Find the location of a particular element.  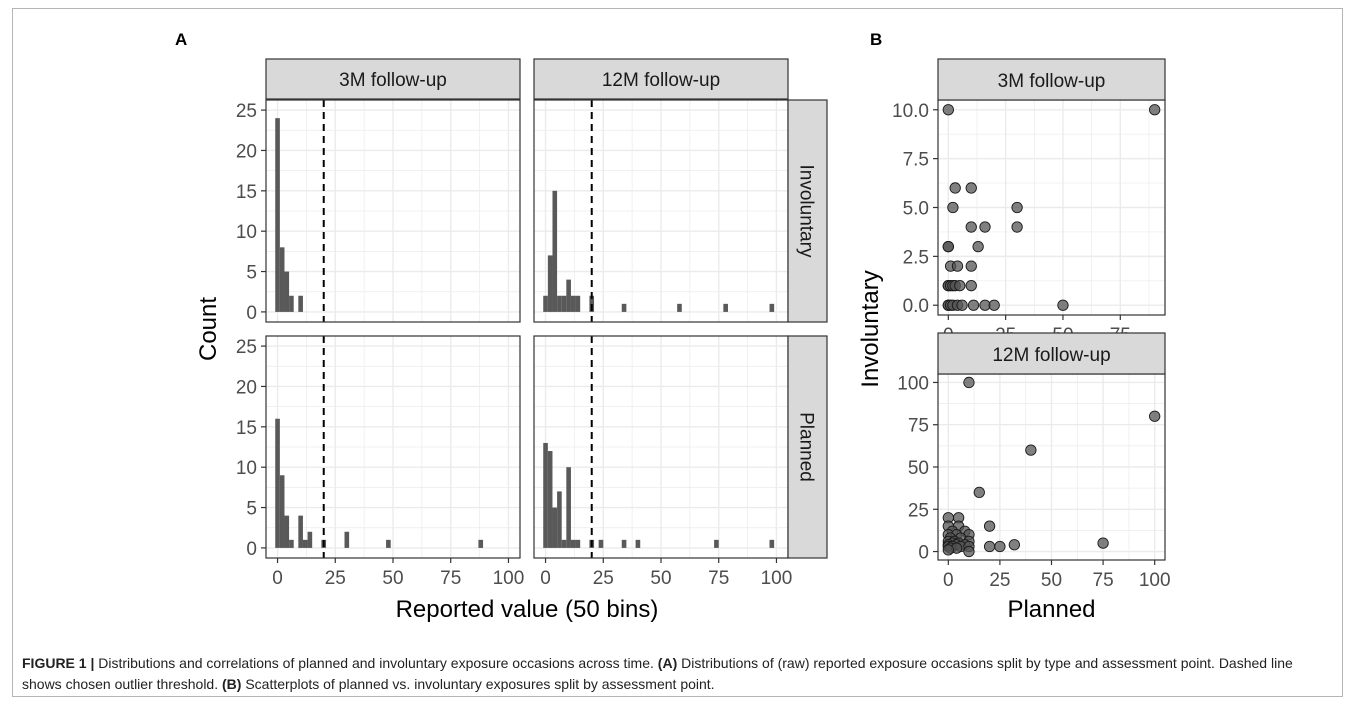

scatter-12m-x-tick-label: 75 is located at coordinates (1103, 580).